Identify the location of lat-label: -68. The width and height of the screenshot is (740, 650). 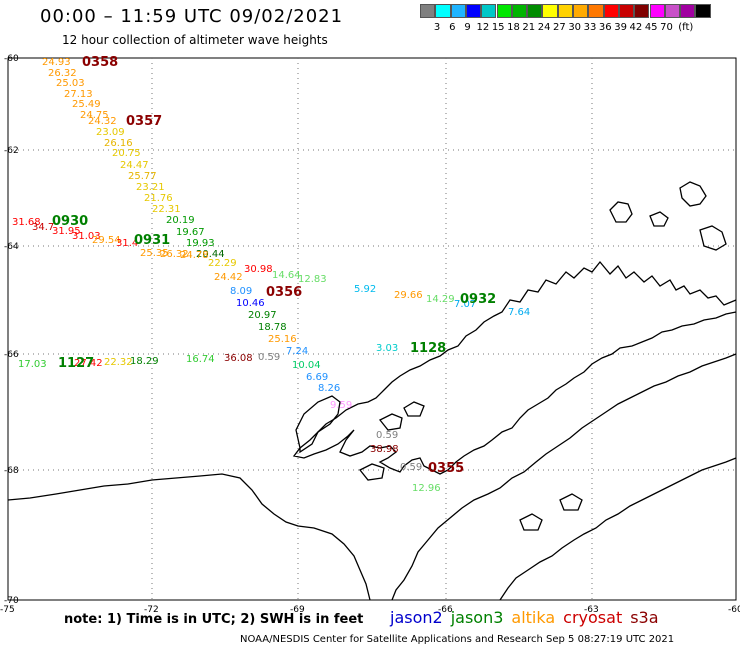
(11, 471).